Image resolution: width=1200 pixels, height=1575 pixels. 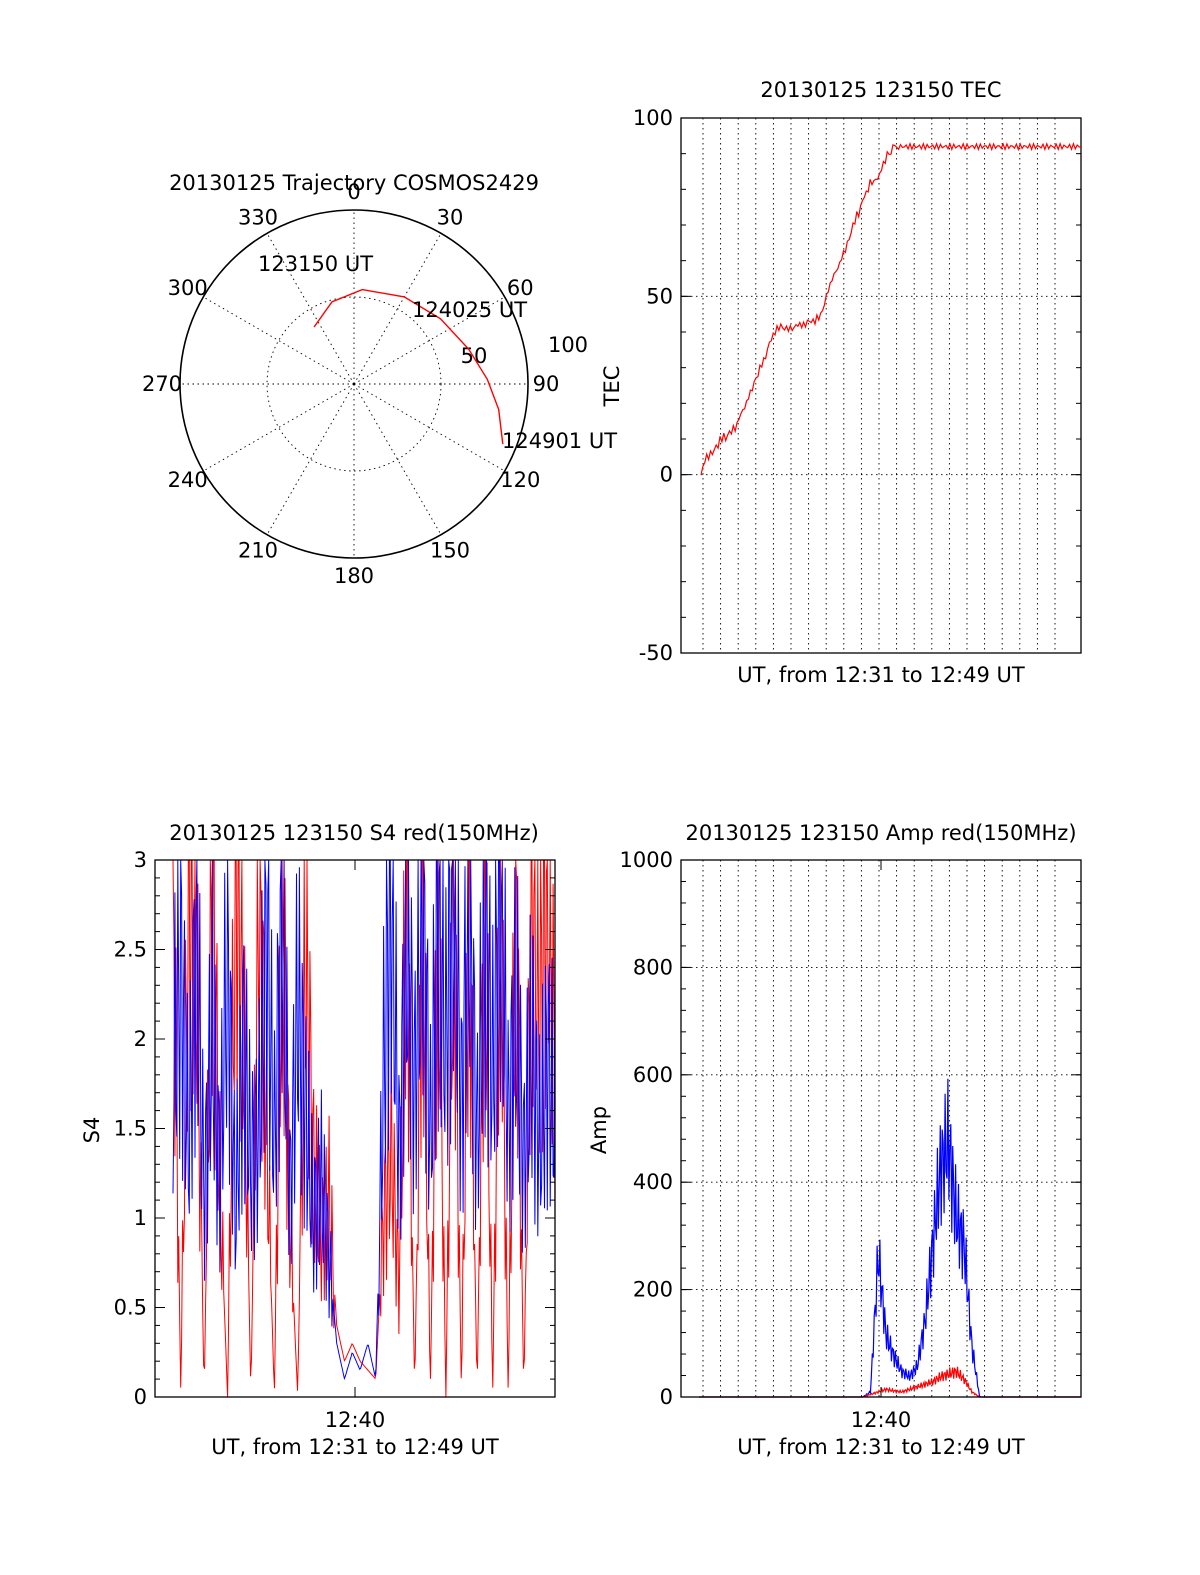 I want to click on azimuth-label: 150, so click(x=450, y=550).